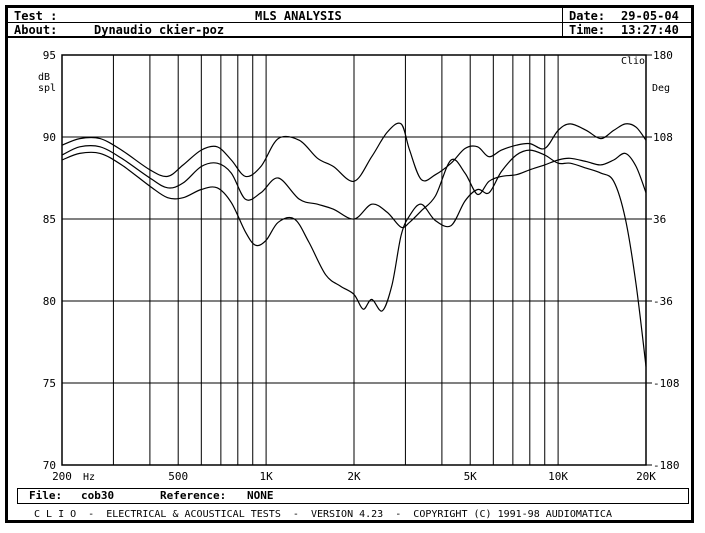 Image resolution: width=705 pixels, height=533 pixels. What do you see at coordinates (659, 219) in the screenshot?
I see `right-tick-label: 36` at bounding box center [659, 219].